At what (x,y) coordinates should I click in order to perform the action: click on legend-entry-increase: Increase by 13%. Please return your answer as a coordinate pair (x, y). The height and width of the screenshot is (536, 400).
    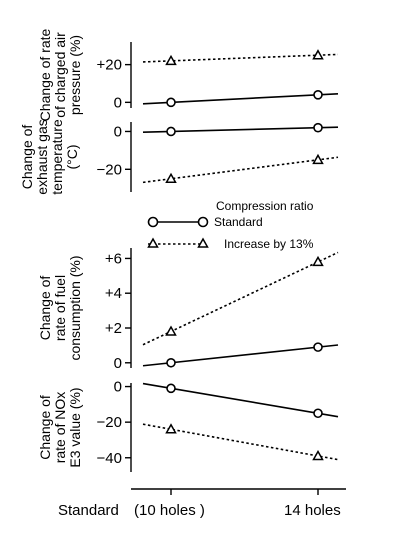
    Looking at the image, I should click on (230, 244).